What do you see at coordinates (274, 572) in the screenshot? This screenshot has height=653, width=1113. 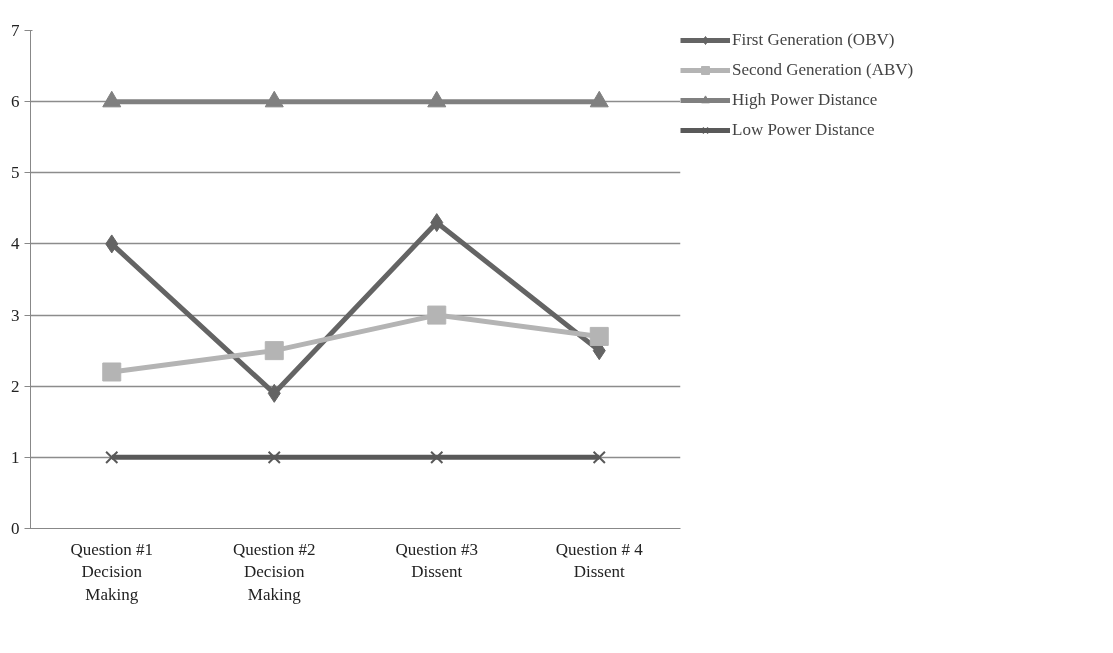 I see `x-tick-label: Question #2 Decision Making` at bounding box center [274, 572].